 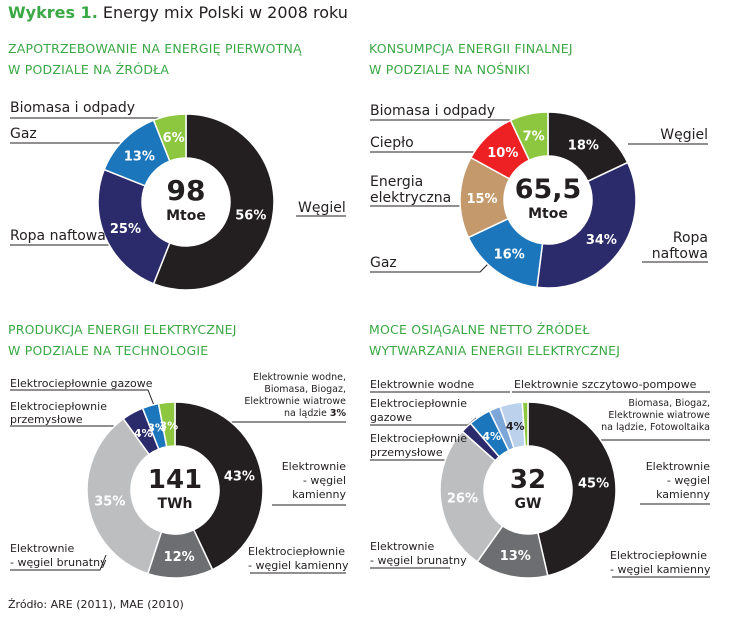 What do you see at coordinates (225, 12) in the screenshot?
I see `chart-main-title-text: Energy mix Polski w 2008 roku` at bounding box center [225, 12].